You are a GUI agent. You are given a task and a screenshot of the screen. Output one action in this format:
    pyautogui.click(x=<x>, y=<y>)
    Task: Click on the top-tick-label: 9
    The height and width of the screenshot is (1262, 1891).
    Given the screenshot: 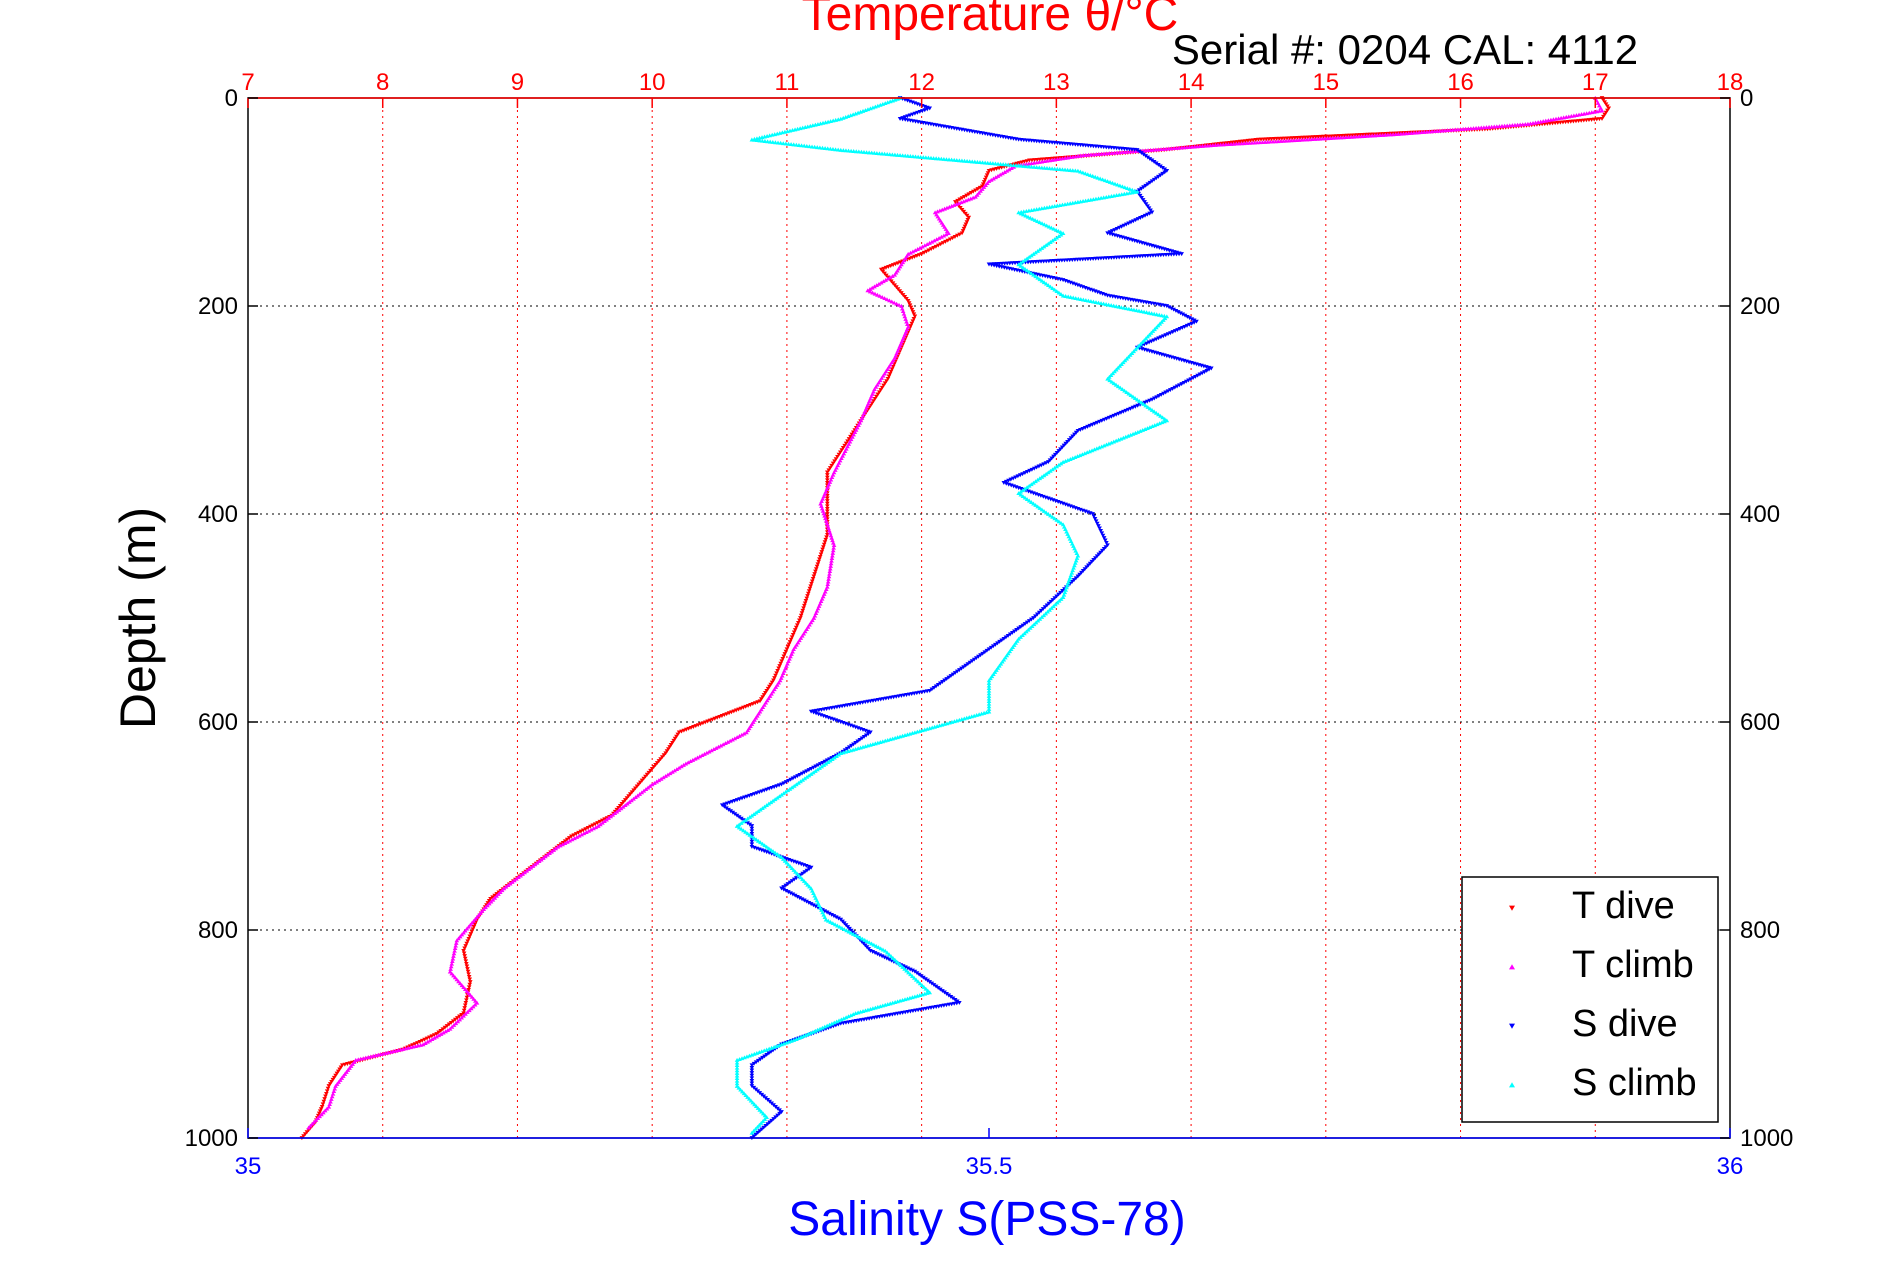 What is the action you would take?
    pyautogui.click(x=517, y=82)
    